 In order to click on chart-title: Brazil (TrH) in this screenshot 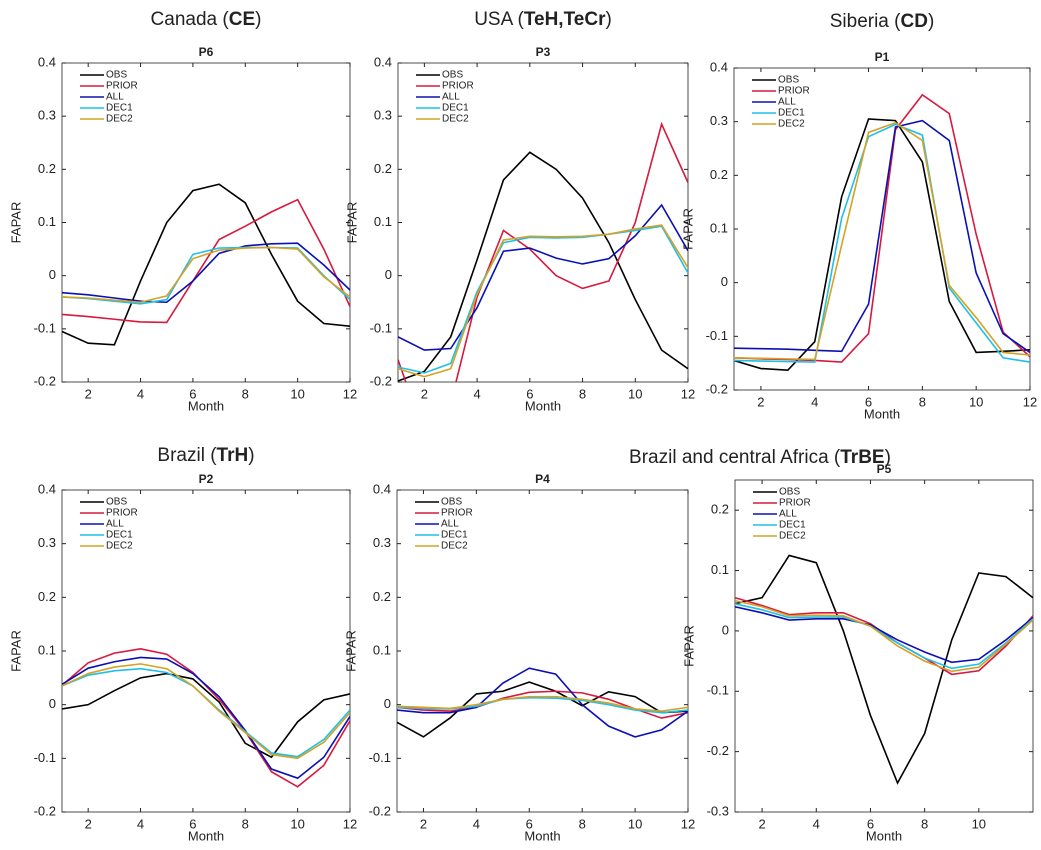, I will do `click(205, 455)`.